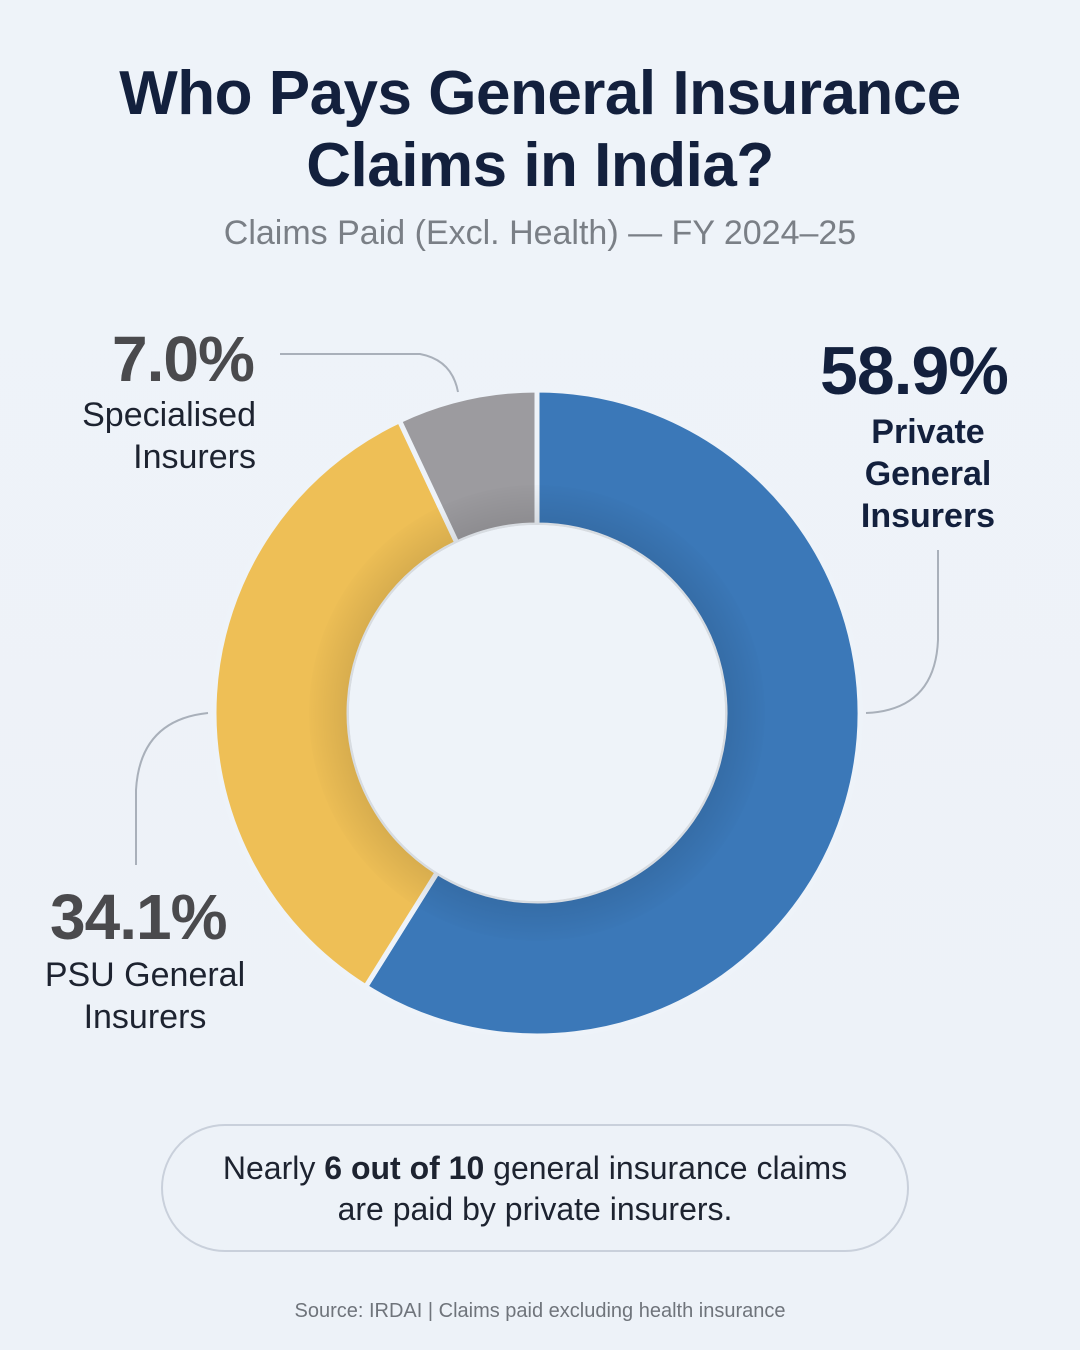  Describe the element at coordinates (535, 1209) in the screenshot. I see `callout-line-2: are paid by private insurers.` at that location.